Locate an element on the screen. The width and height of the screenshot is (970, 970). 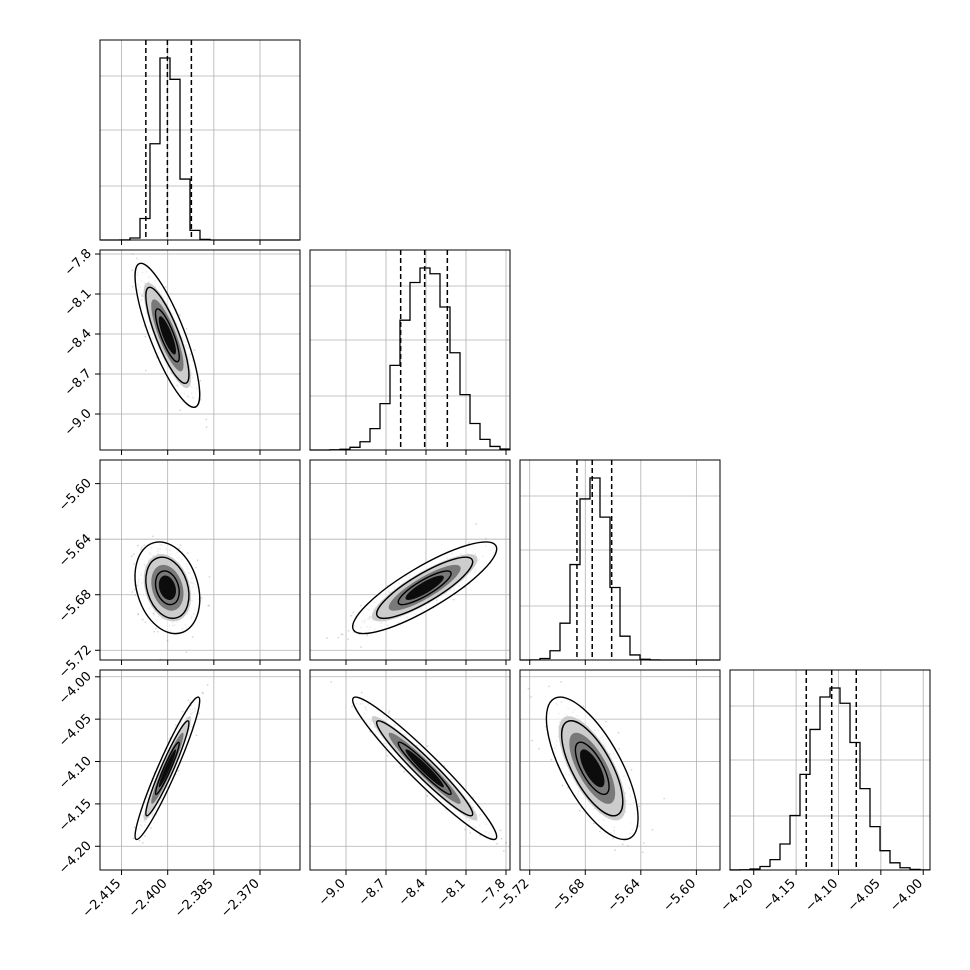
x-tick-label: −4.20 is located at coordinates (737, 895).